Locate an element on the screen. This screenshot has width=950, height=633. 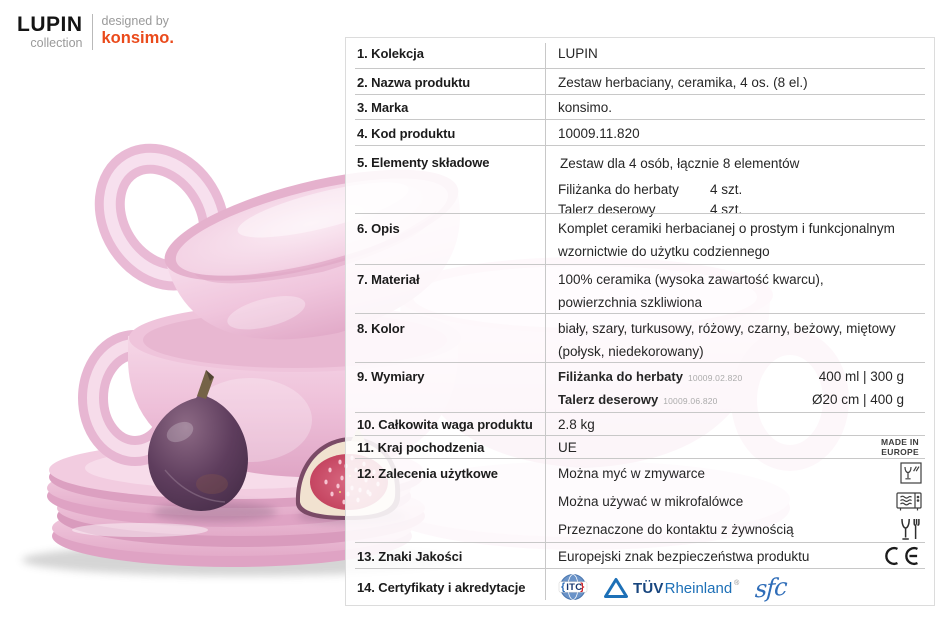
tuv-logo-text: Rheinland is located at coordinates (698, 588).